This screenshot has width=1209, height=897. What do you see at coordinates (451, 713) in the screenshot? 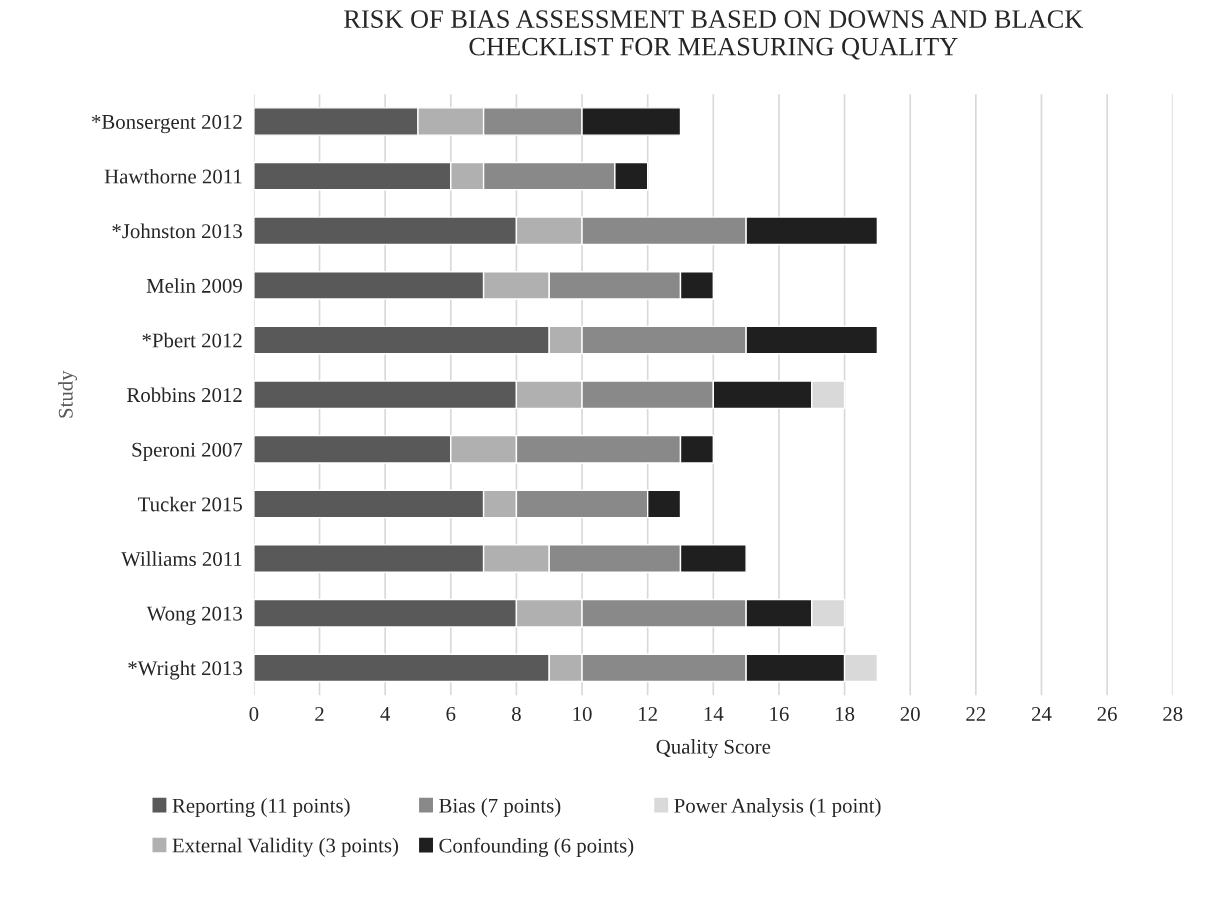
I see `x-tick-label: 6` at bounding box center [451, 713].